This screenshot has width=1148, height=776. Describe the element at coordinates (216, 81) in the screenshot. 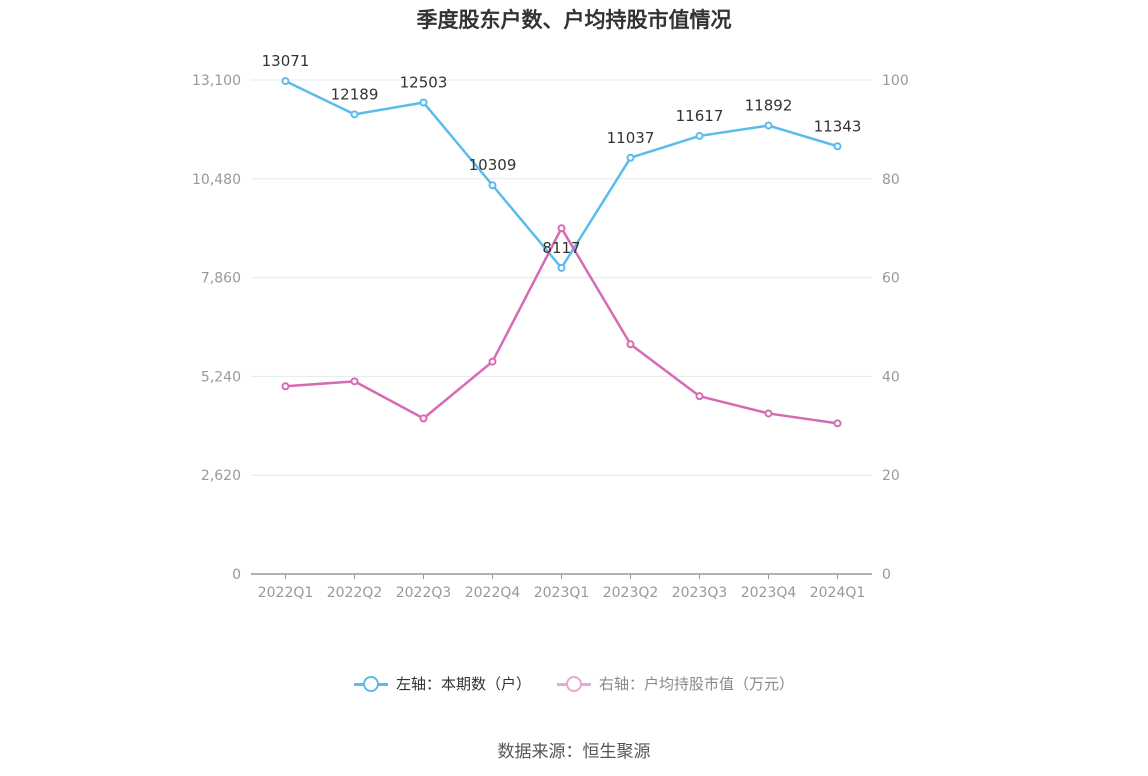

I see `left-axis-tick-label: 13,100` at that location.